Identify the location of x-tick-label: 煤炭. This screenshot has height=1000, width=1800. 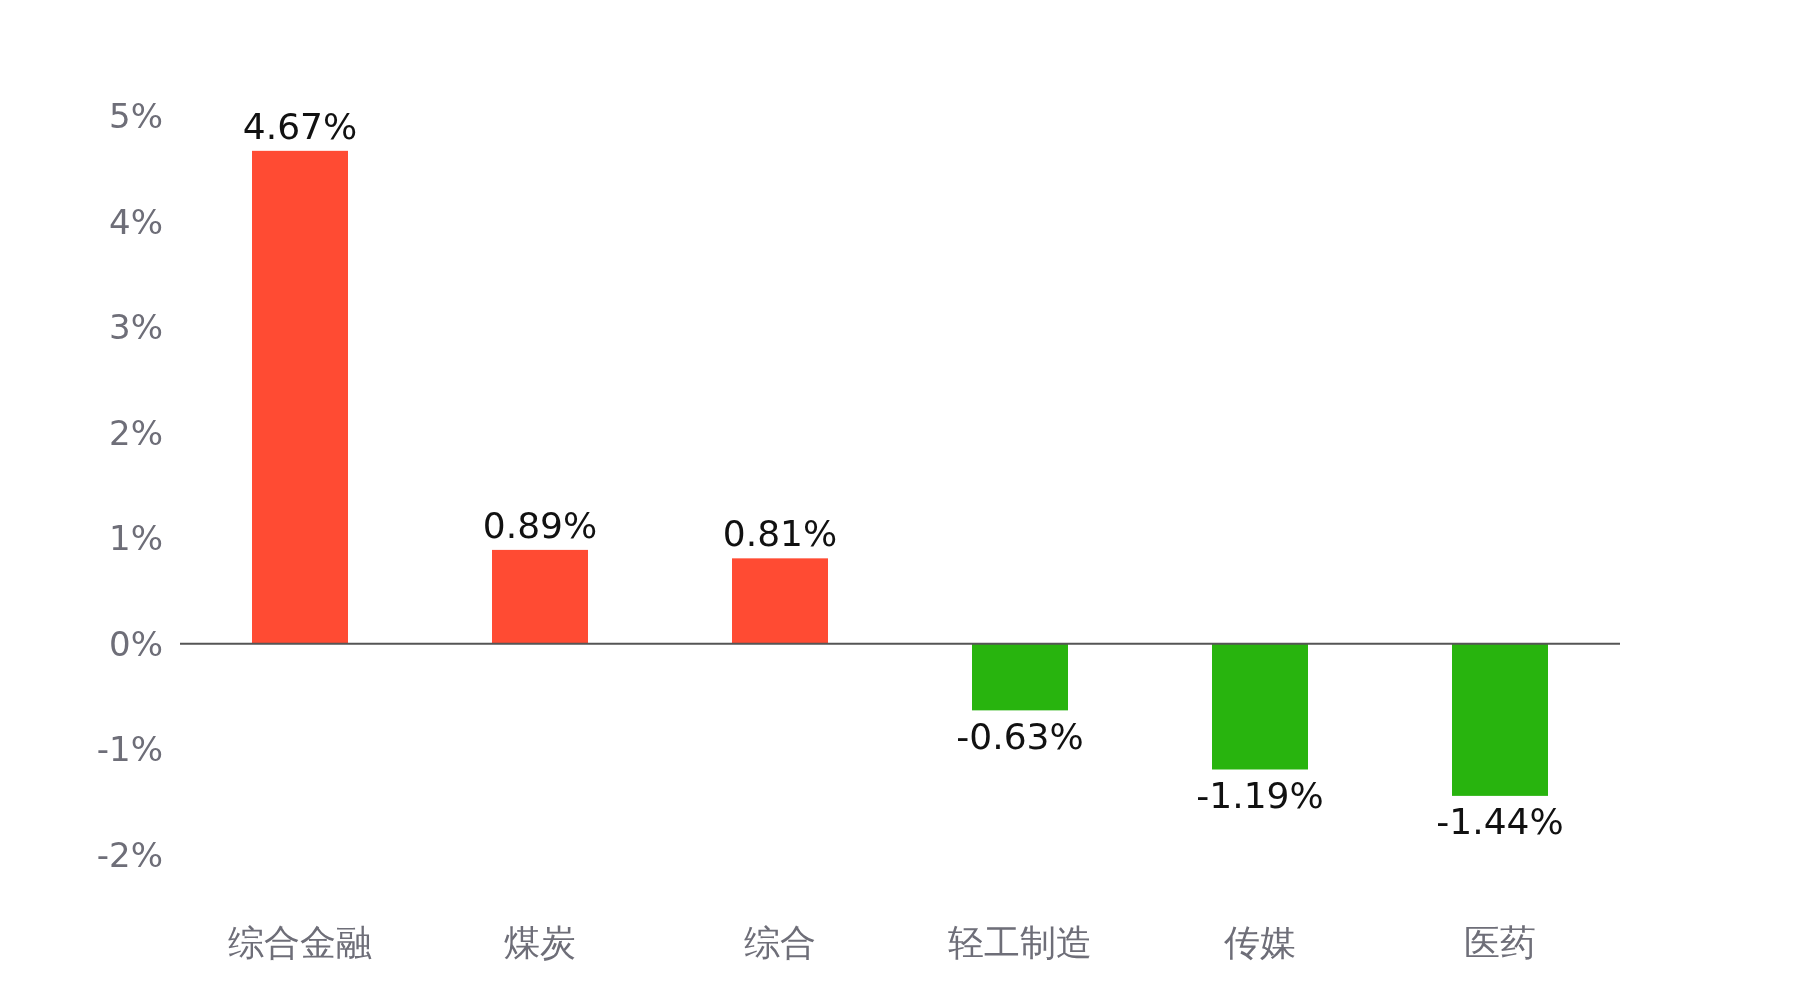
(540, 942).